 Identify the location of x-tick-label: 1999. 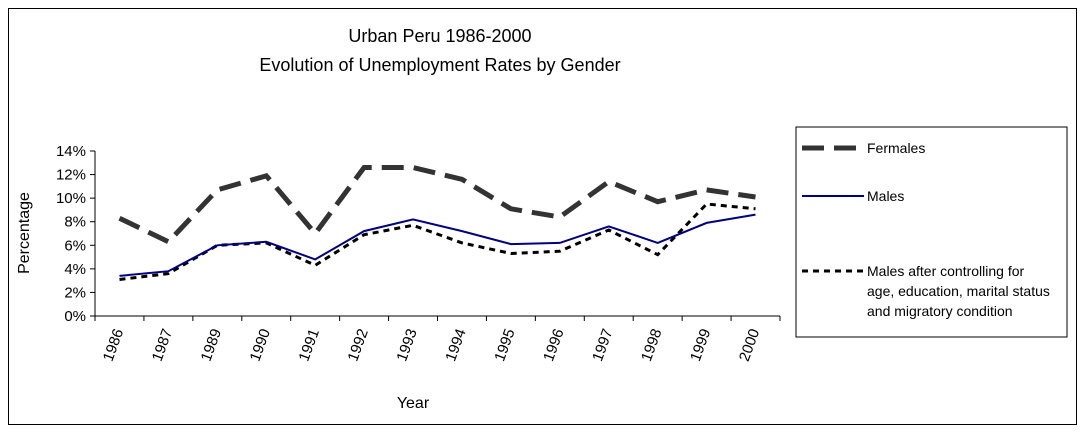
(700, 345).